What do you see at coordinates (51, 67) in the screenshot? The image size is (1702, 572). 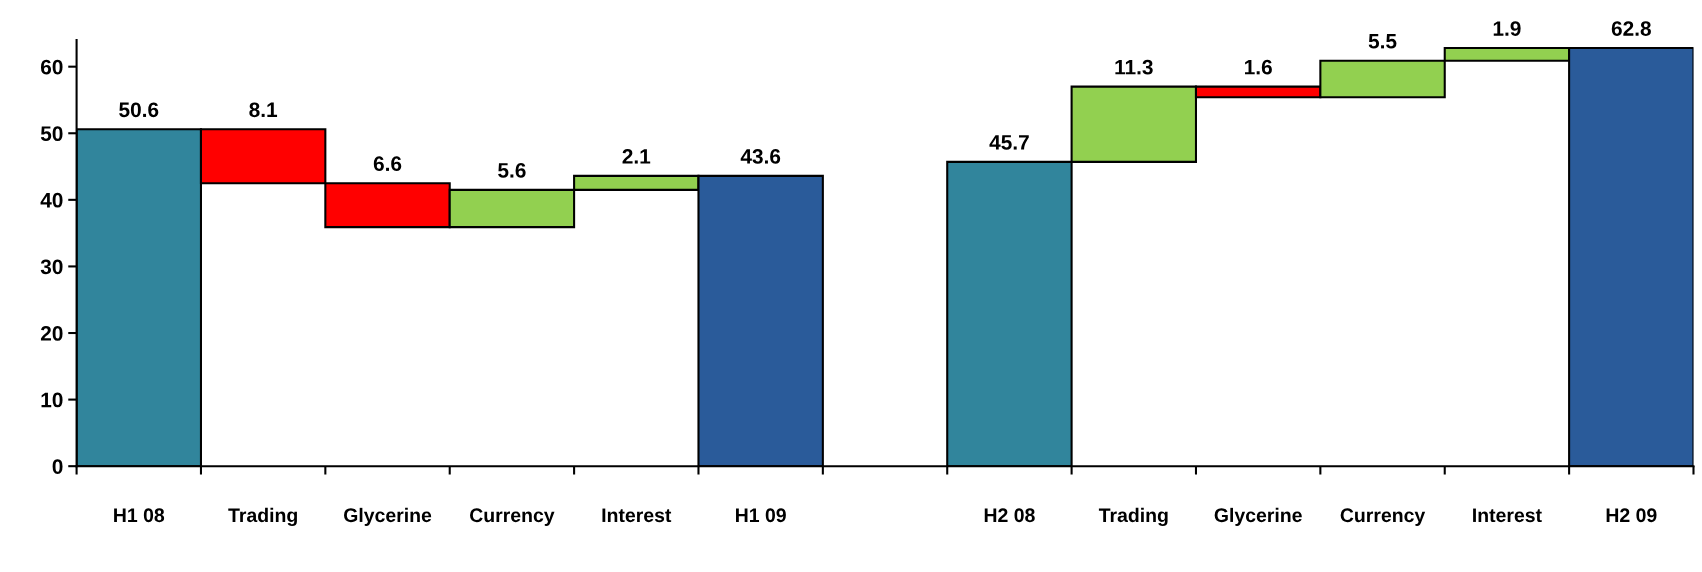 I see `y-tick-label: 60` at bounding box center [51, 67].